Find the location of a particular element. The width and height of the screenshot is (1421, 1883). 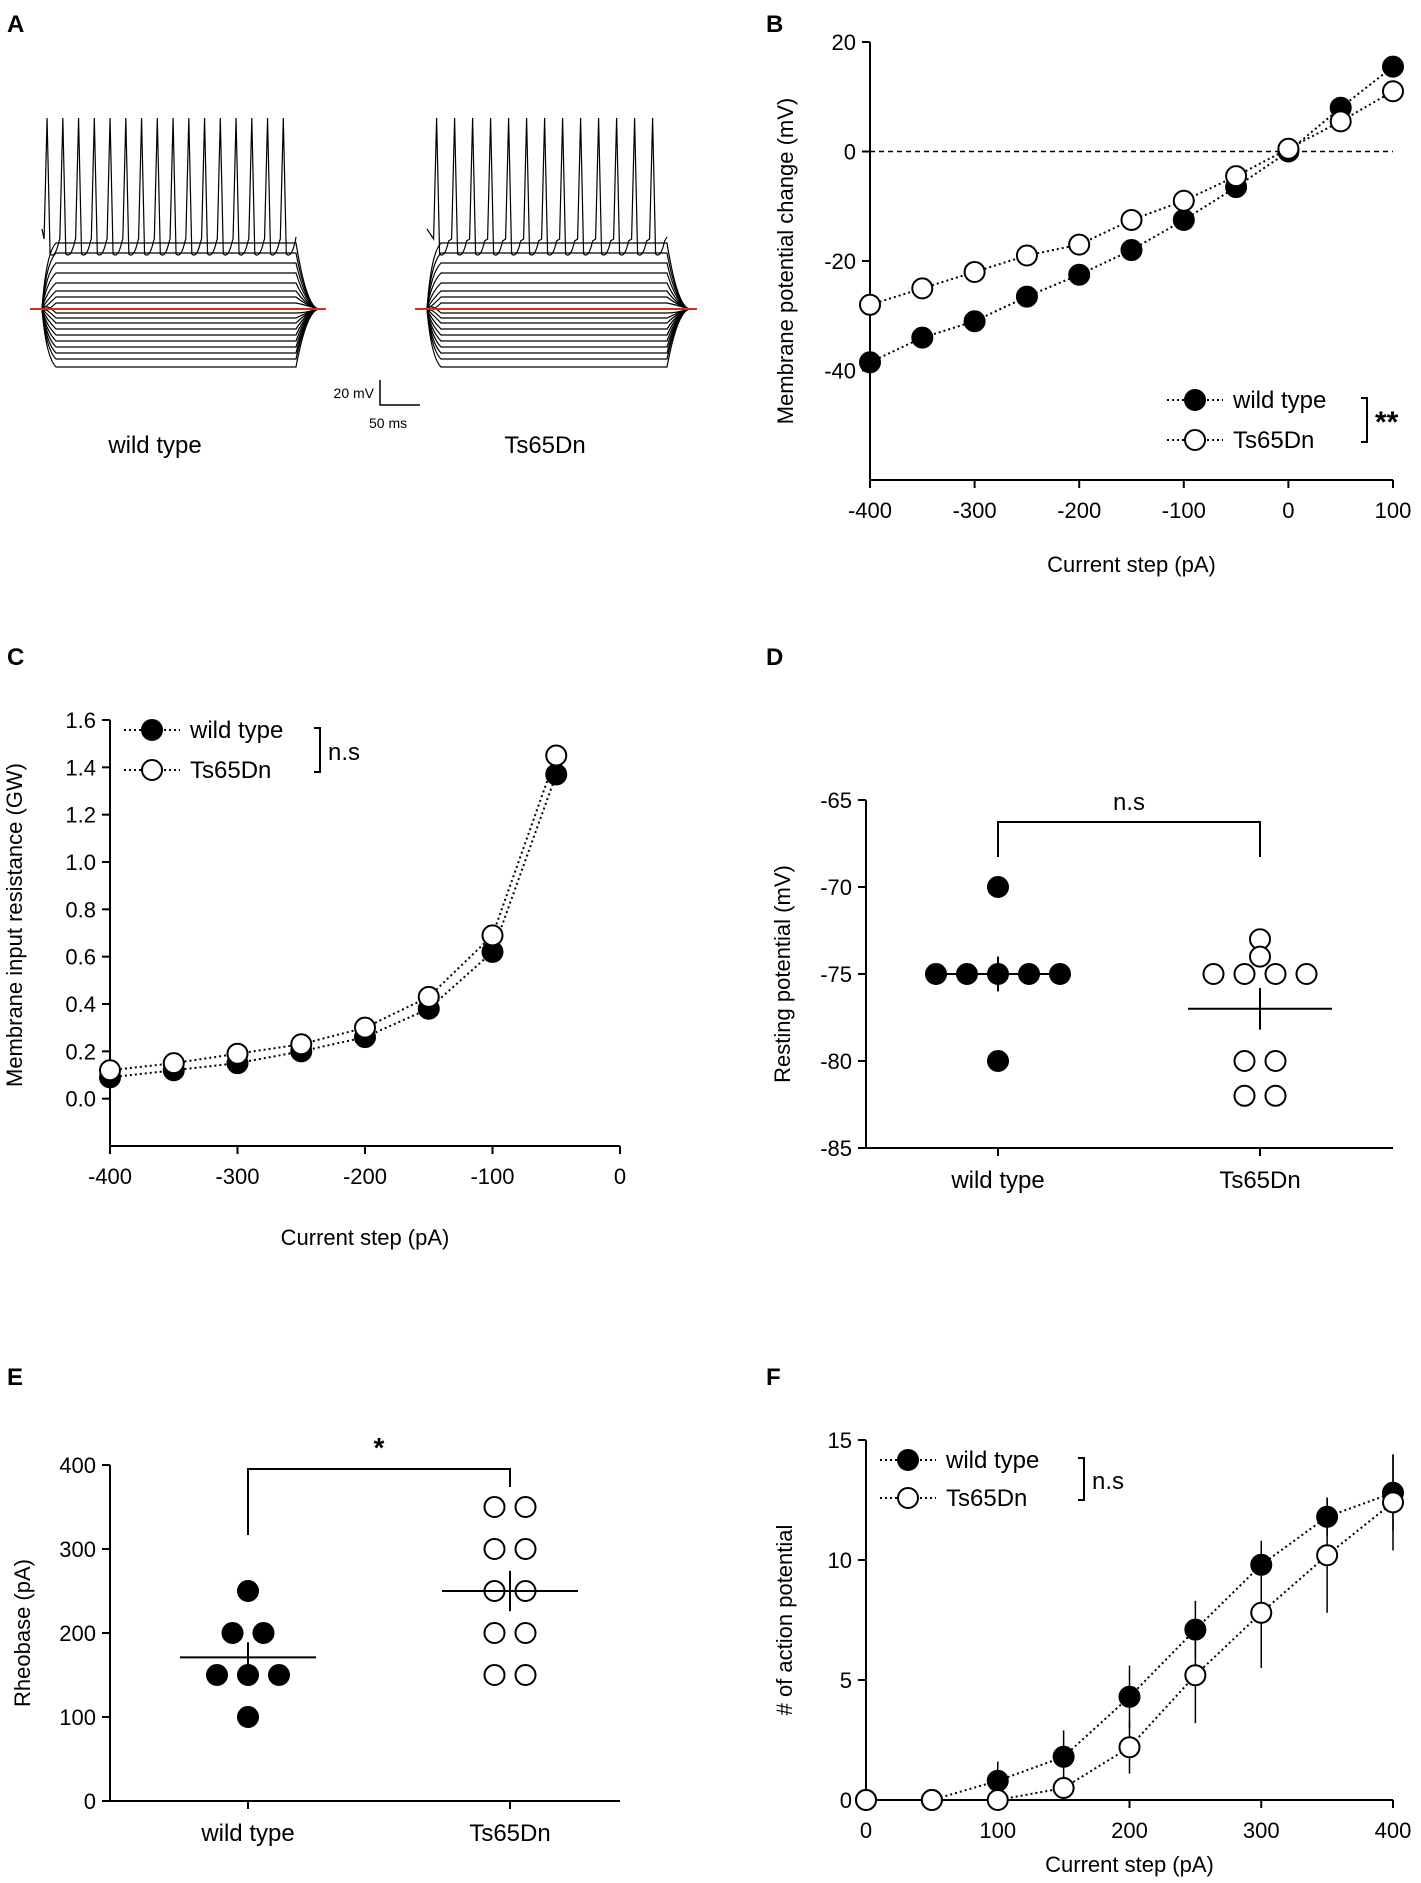

x-category-label: wild type is located at coordinates (247, 1833).